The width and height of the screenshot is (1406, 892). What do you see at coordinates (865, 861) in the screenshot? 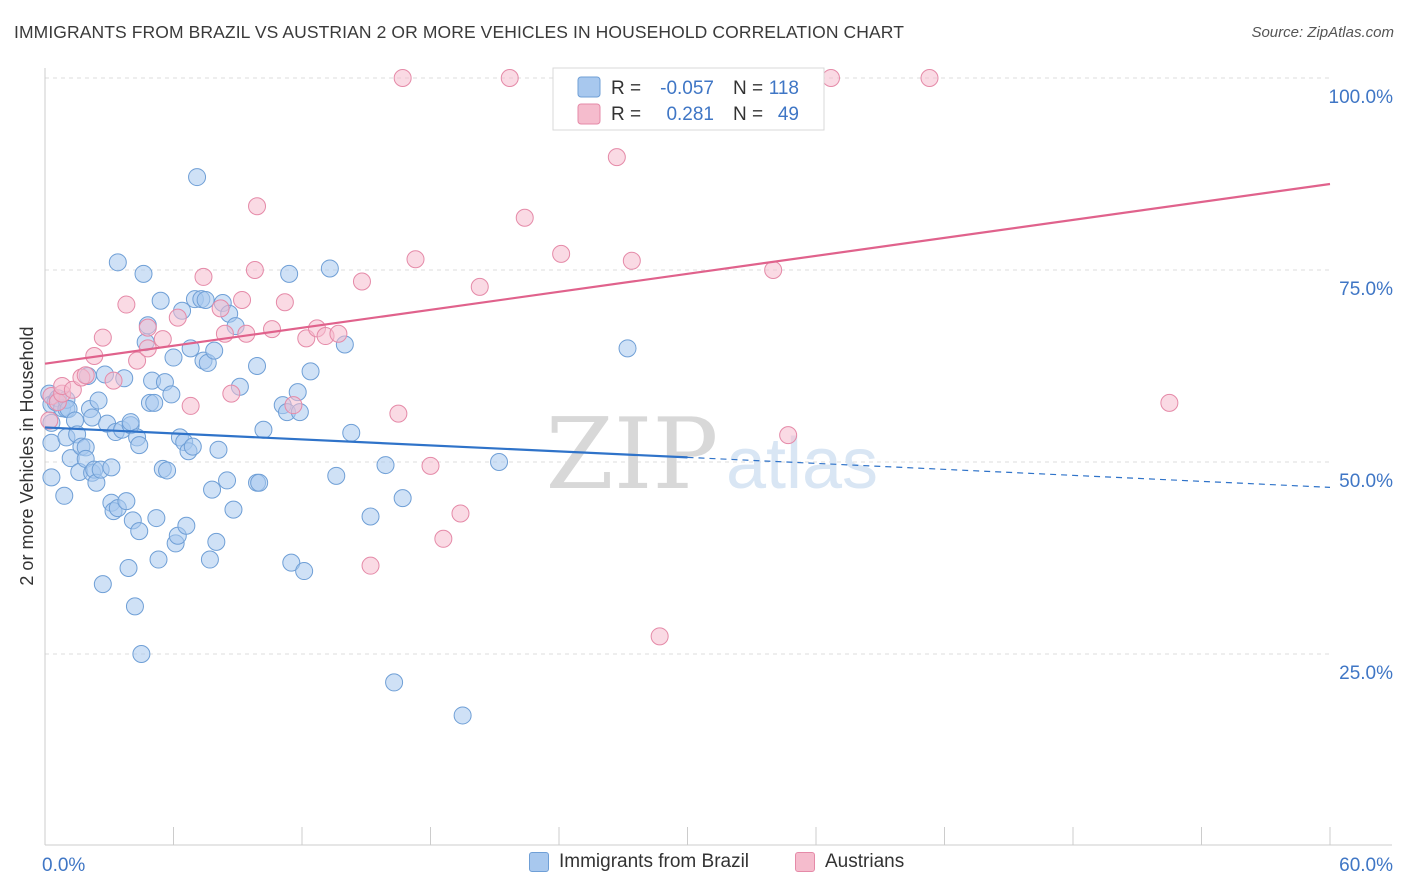
I see `legend-label-austrians: Austrians` at bounding box center [865, 861].